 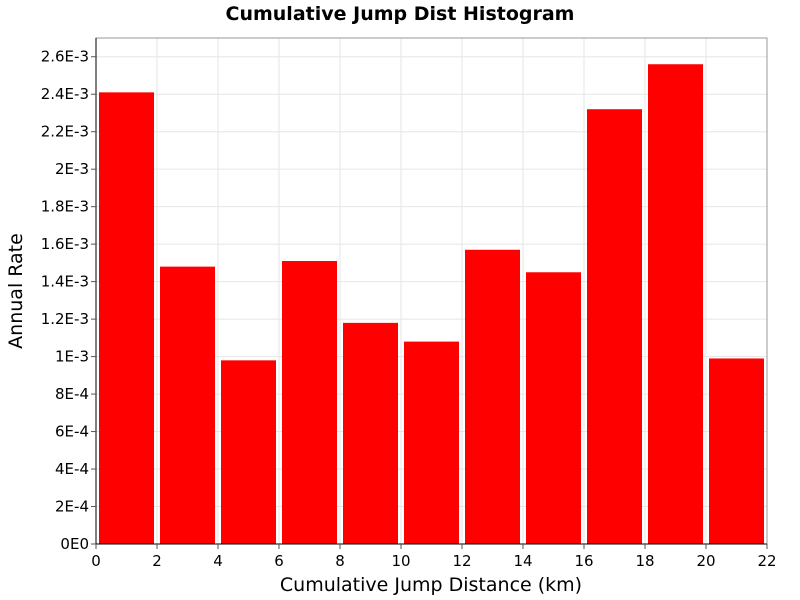 What do you see at coordinates (72, 469) in the screenshot?
I see `y-tick-label: 4E-4` at bounding box center [72, 469].